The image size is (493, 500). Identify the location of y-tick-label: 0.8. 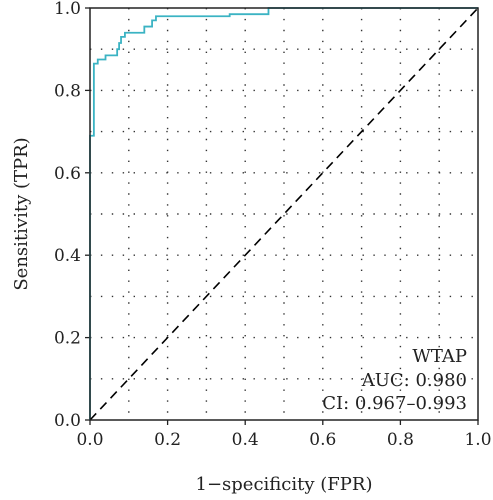
(67, 91).